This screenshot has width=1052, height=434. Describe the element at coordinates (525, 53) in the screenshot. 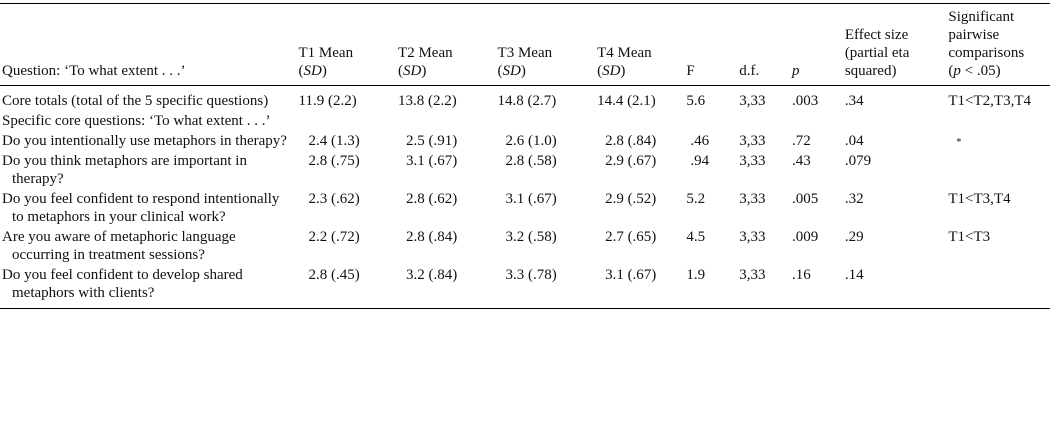

I see `header-t3-label: T3 Mean` at that location.